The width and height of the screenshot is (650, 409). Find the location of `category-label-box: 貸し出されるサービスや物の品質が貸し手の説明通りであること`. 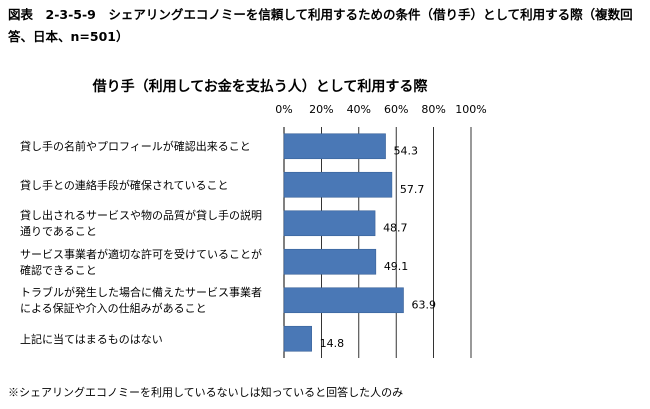

category-label-box: 貸し出されるサービスや物の品質が貸し手の説明通りであること is located at coordinates (141, 224).